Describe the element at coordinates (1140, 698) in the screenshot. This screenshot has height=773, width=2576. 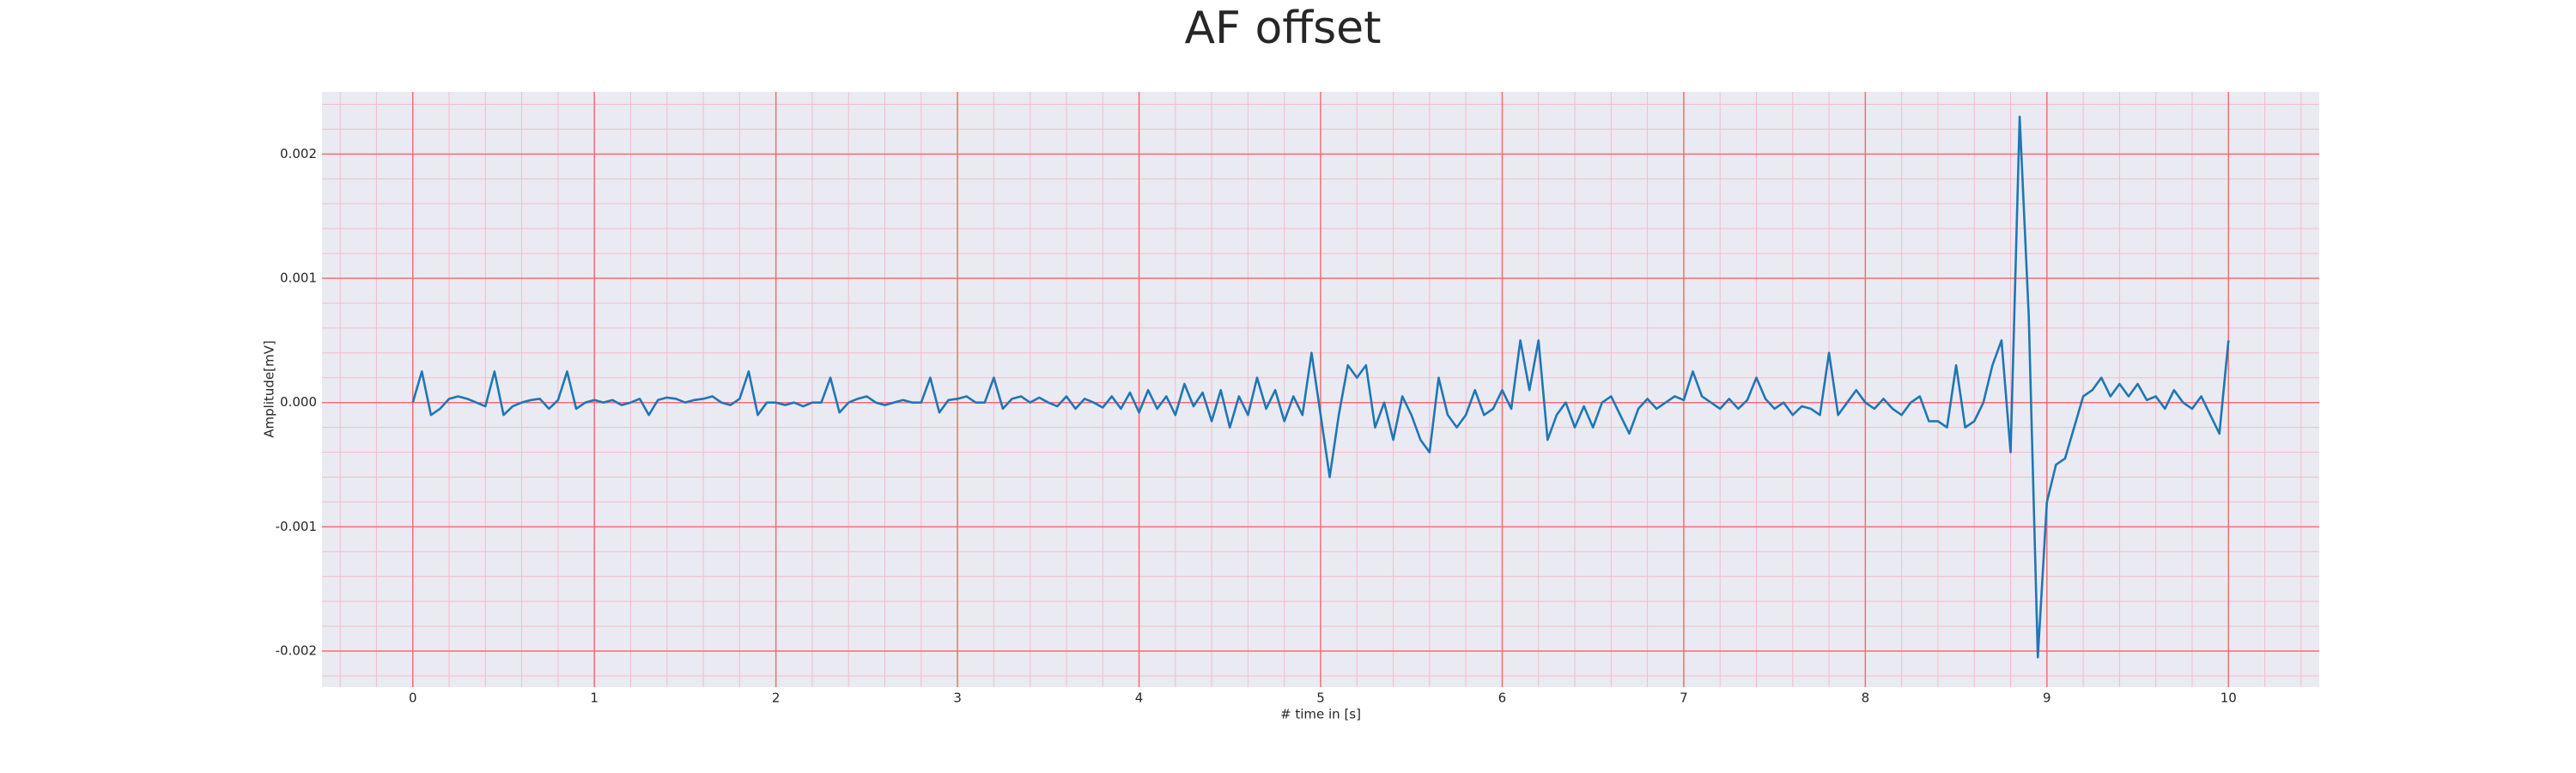
I see `x-tick-label: 4` at that location.